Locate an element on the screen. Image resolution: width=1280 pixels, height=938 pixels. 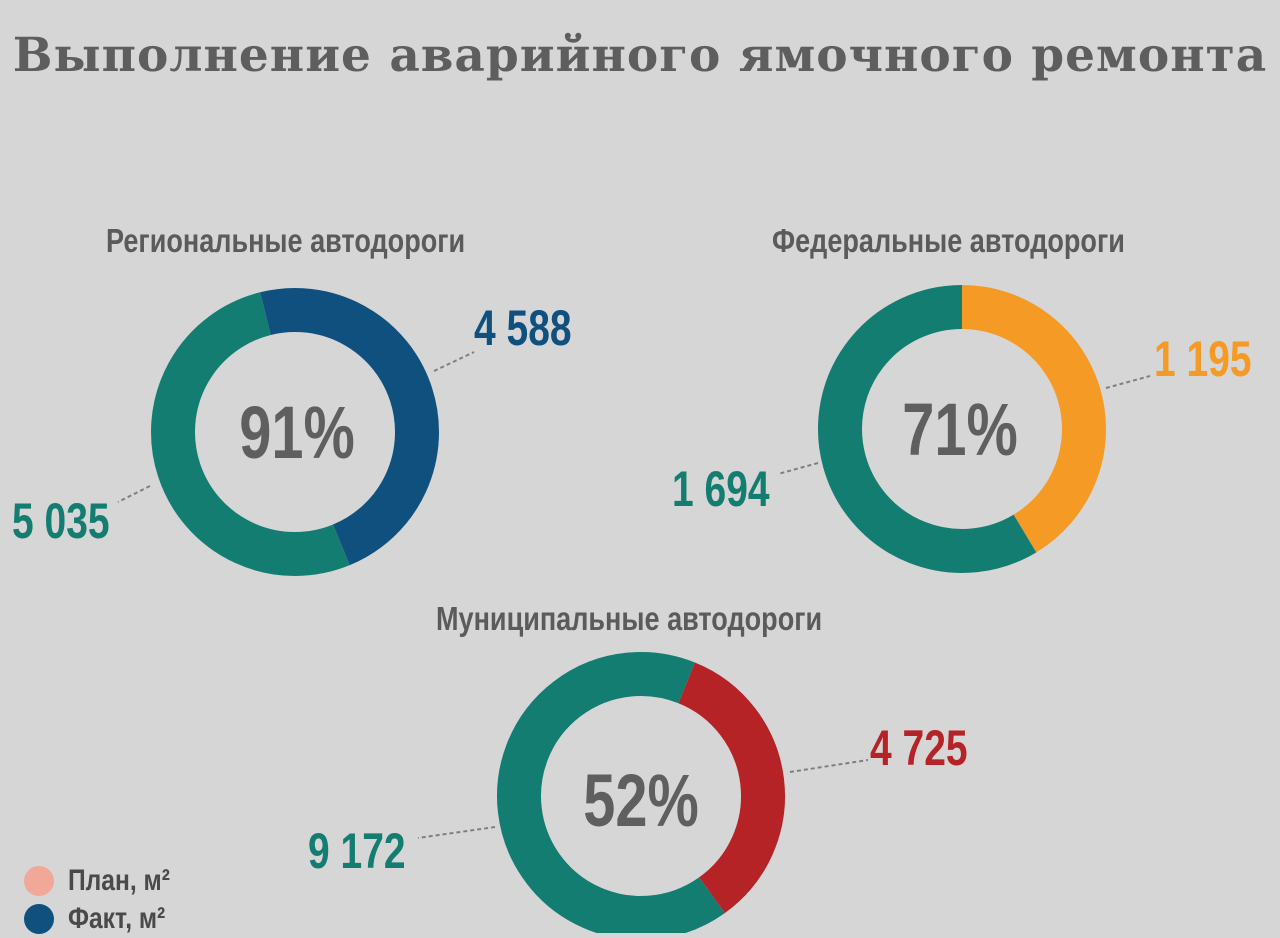
donut-regional-plan-segment is located at coordinates (250, 434).